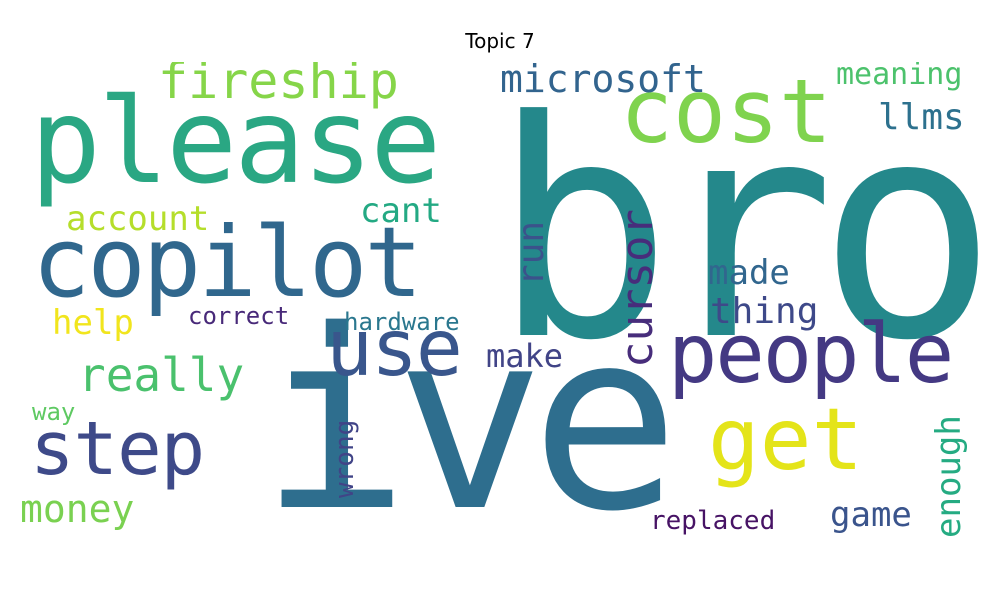  Describe the element at coordinates (871, 515) in the screenshot. I see `word-game: game` at that location.